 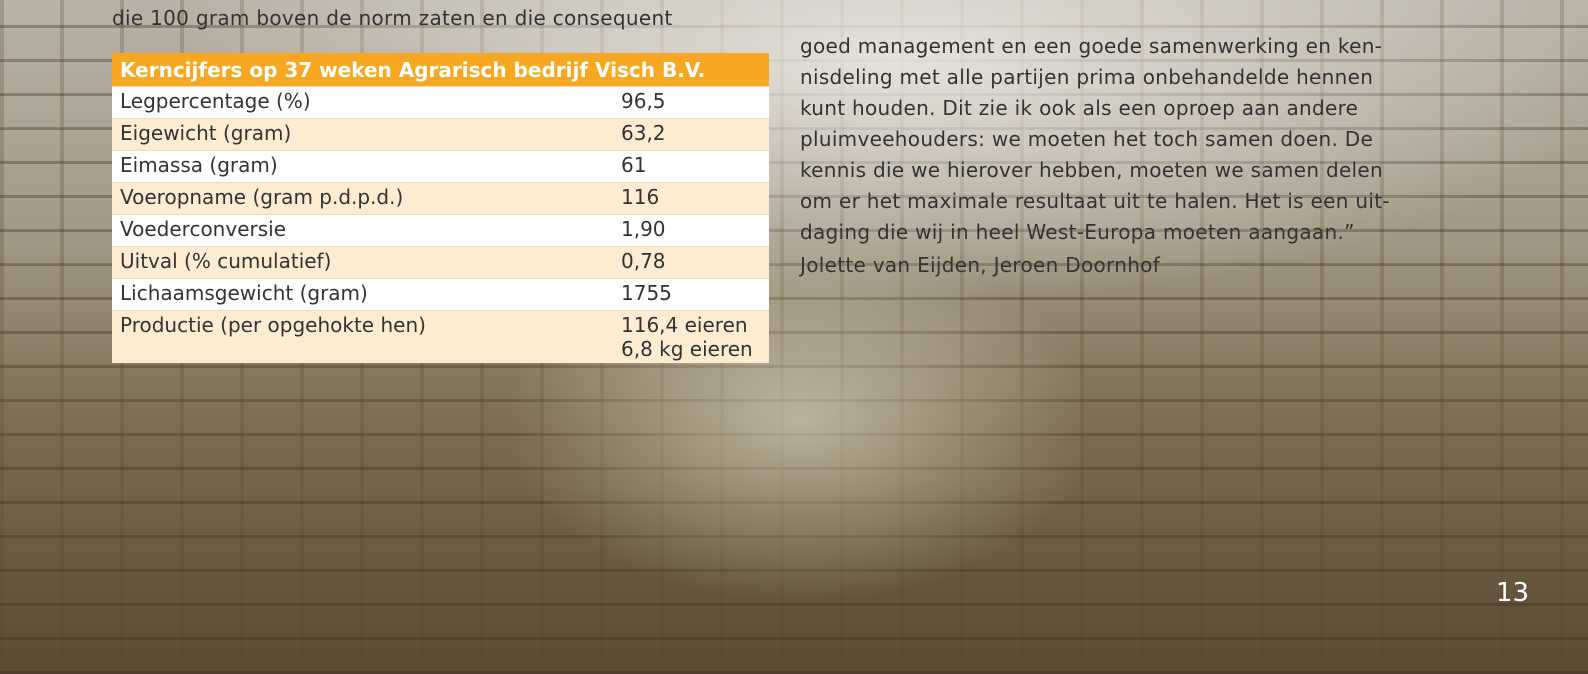 What do you see at coordinates (695, 102) in the screenshot?
I see `row-value: 96,5` at bounding box center [695, 102].